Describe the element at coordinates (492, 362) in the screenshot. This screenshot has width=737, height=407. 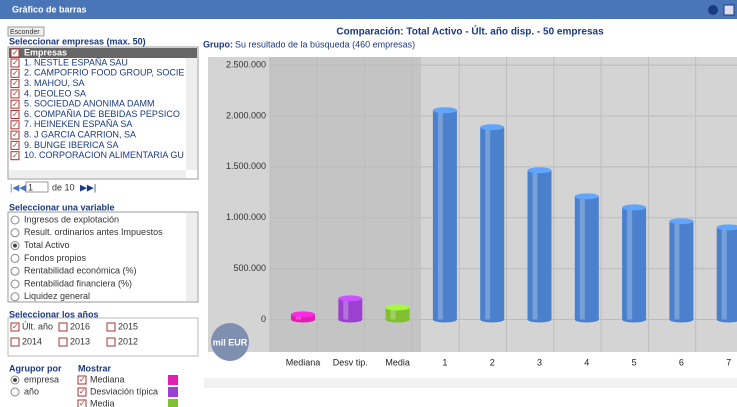
I see `x-tick-label: 2` at that location.